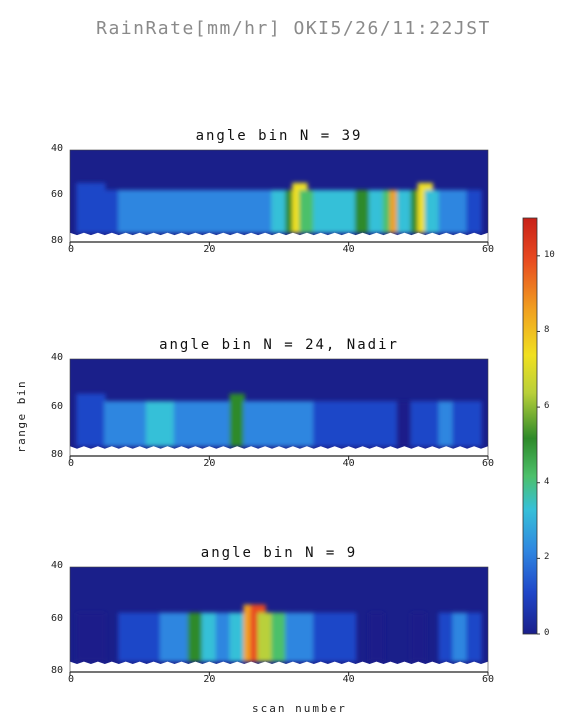 This screenshot has width=587, height=716. I want to click on colorbar-tick-label: 0, so click(547, 633).